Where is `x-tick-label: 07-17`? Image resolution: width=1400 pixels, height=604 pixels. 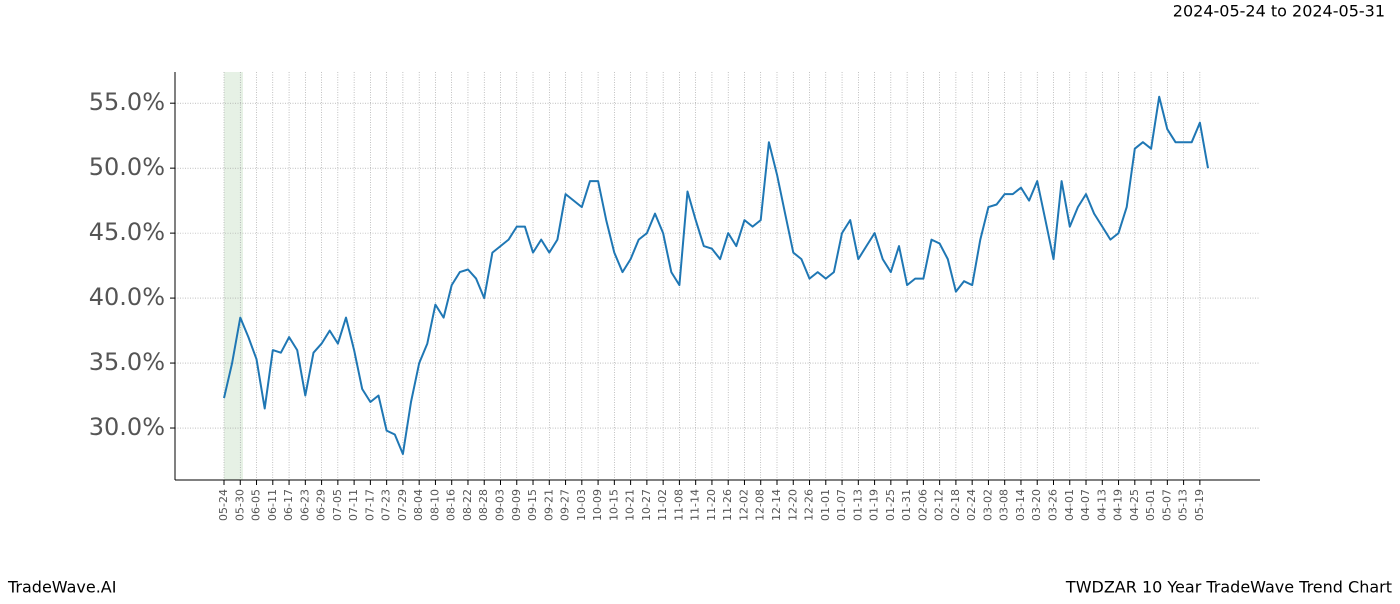
x-tick-label: 07-17 is located at coordinates (369, 505).